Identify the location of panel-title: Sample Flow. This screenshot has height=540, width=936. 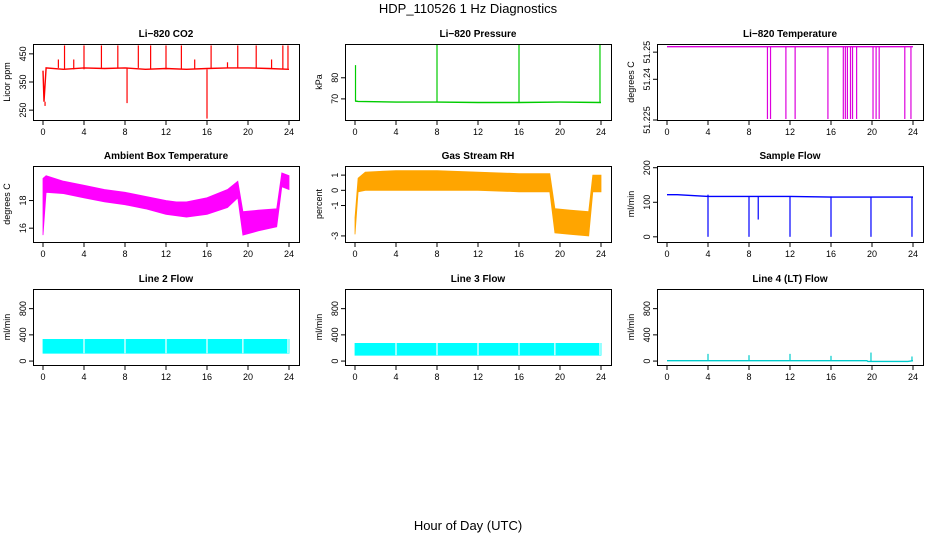
(789, 156).